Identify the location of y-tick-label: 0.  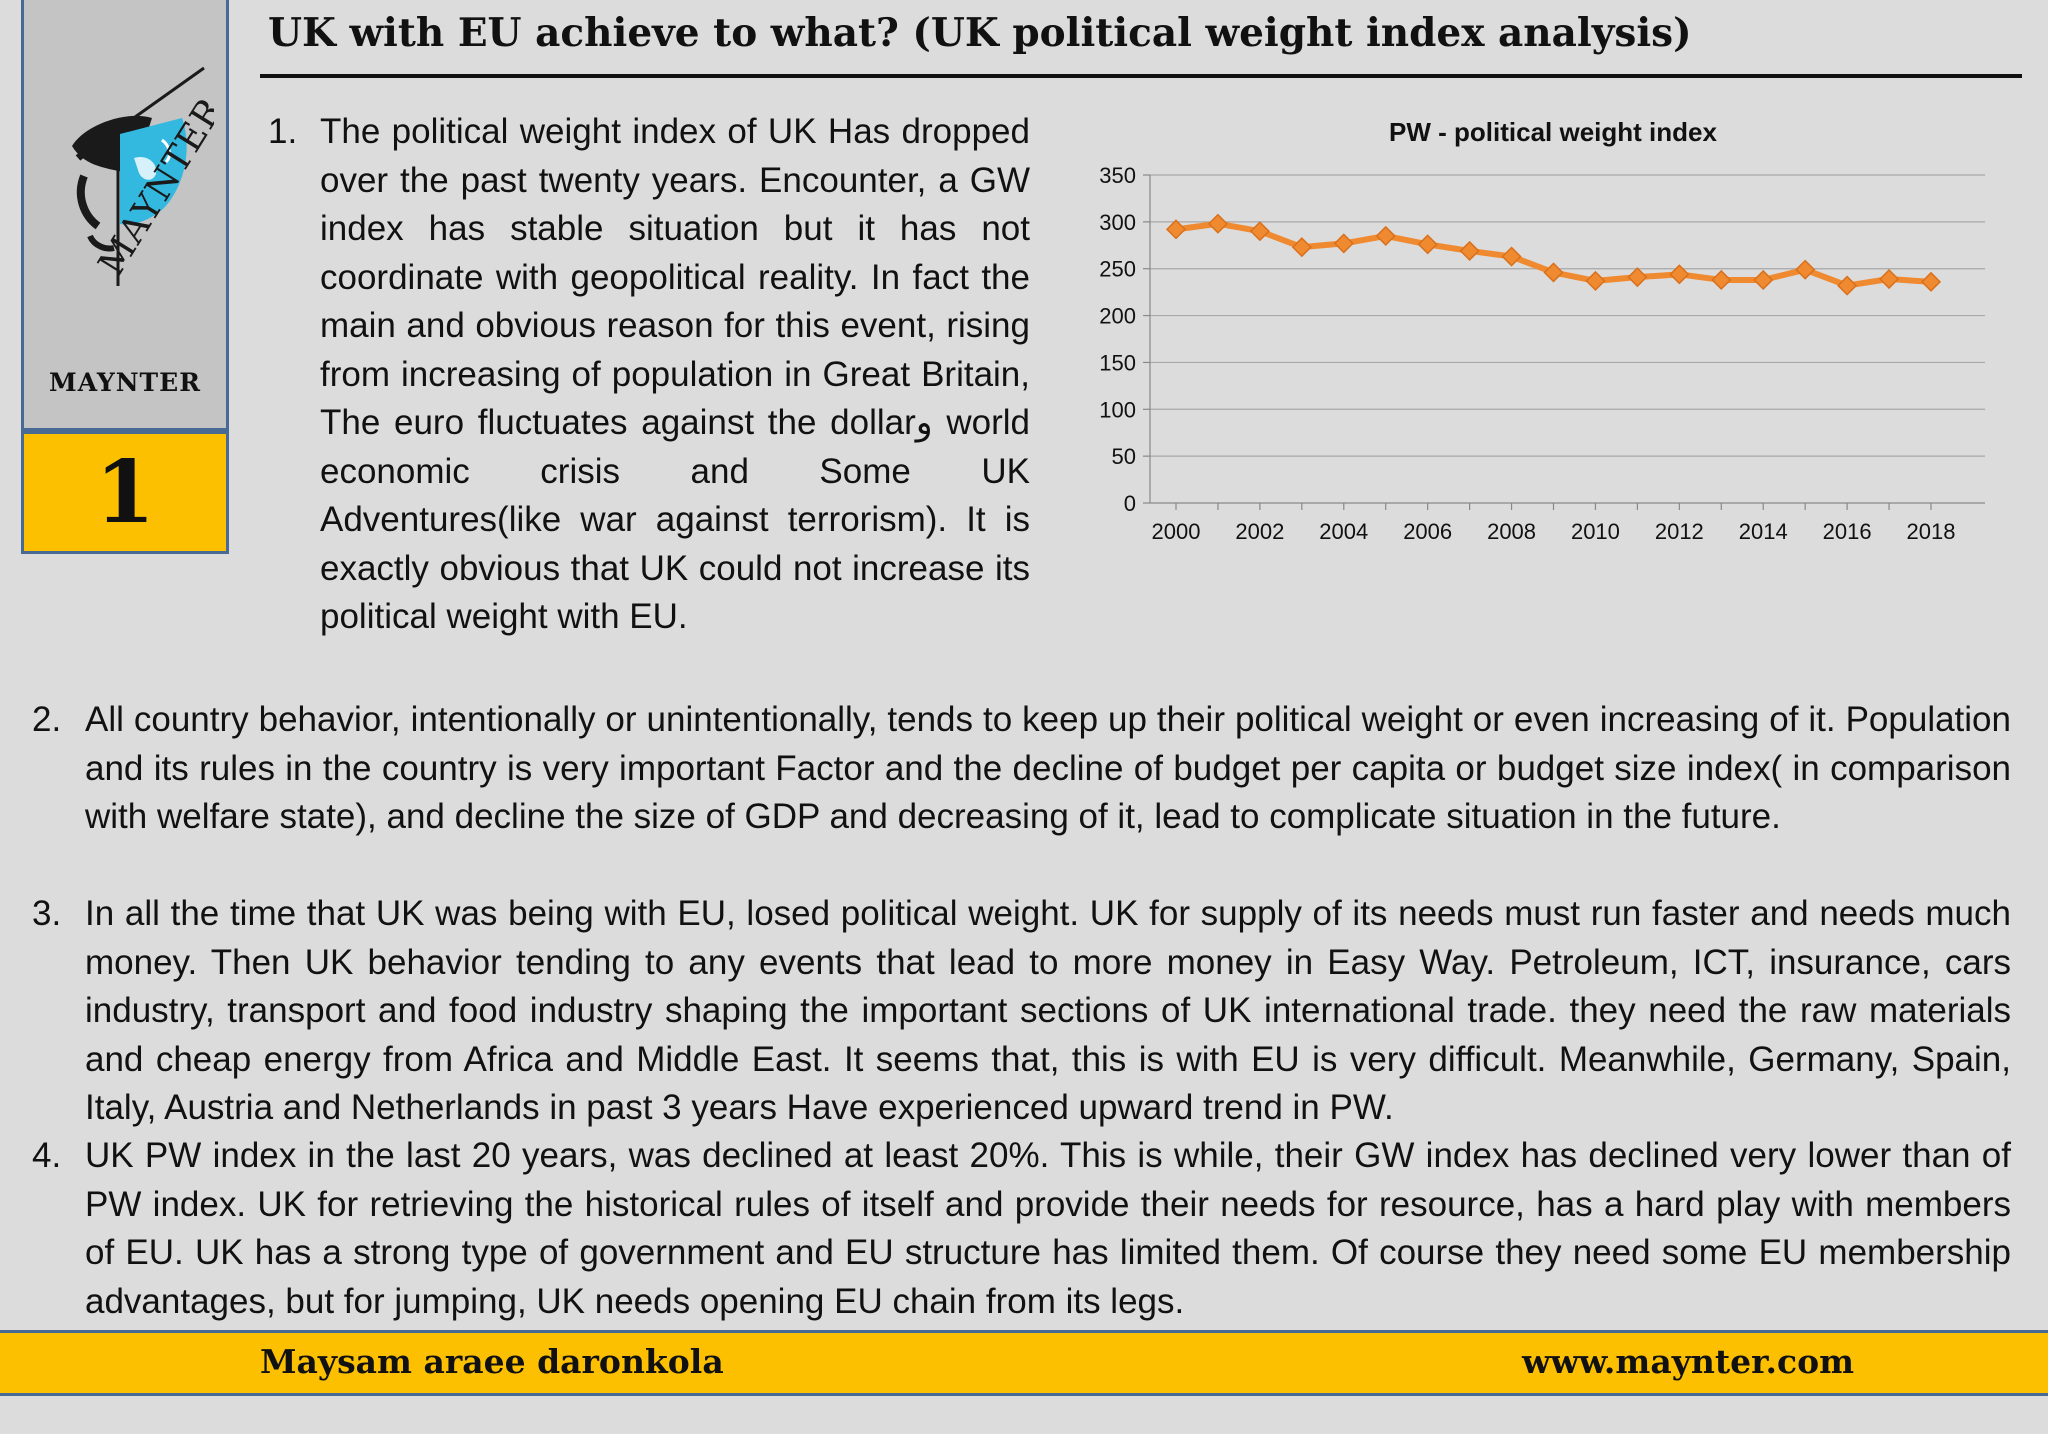
(1130, 503).